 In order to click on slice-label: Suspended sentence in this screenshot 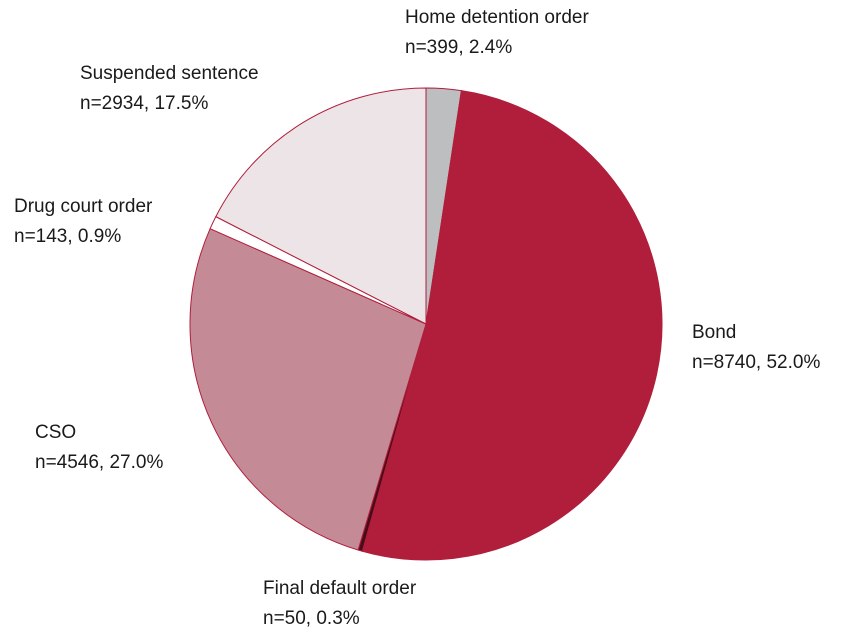, I will do `click(169, 73)`.